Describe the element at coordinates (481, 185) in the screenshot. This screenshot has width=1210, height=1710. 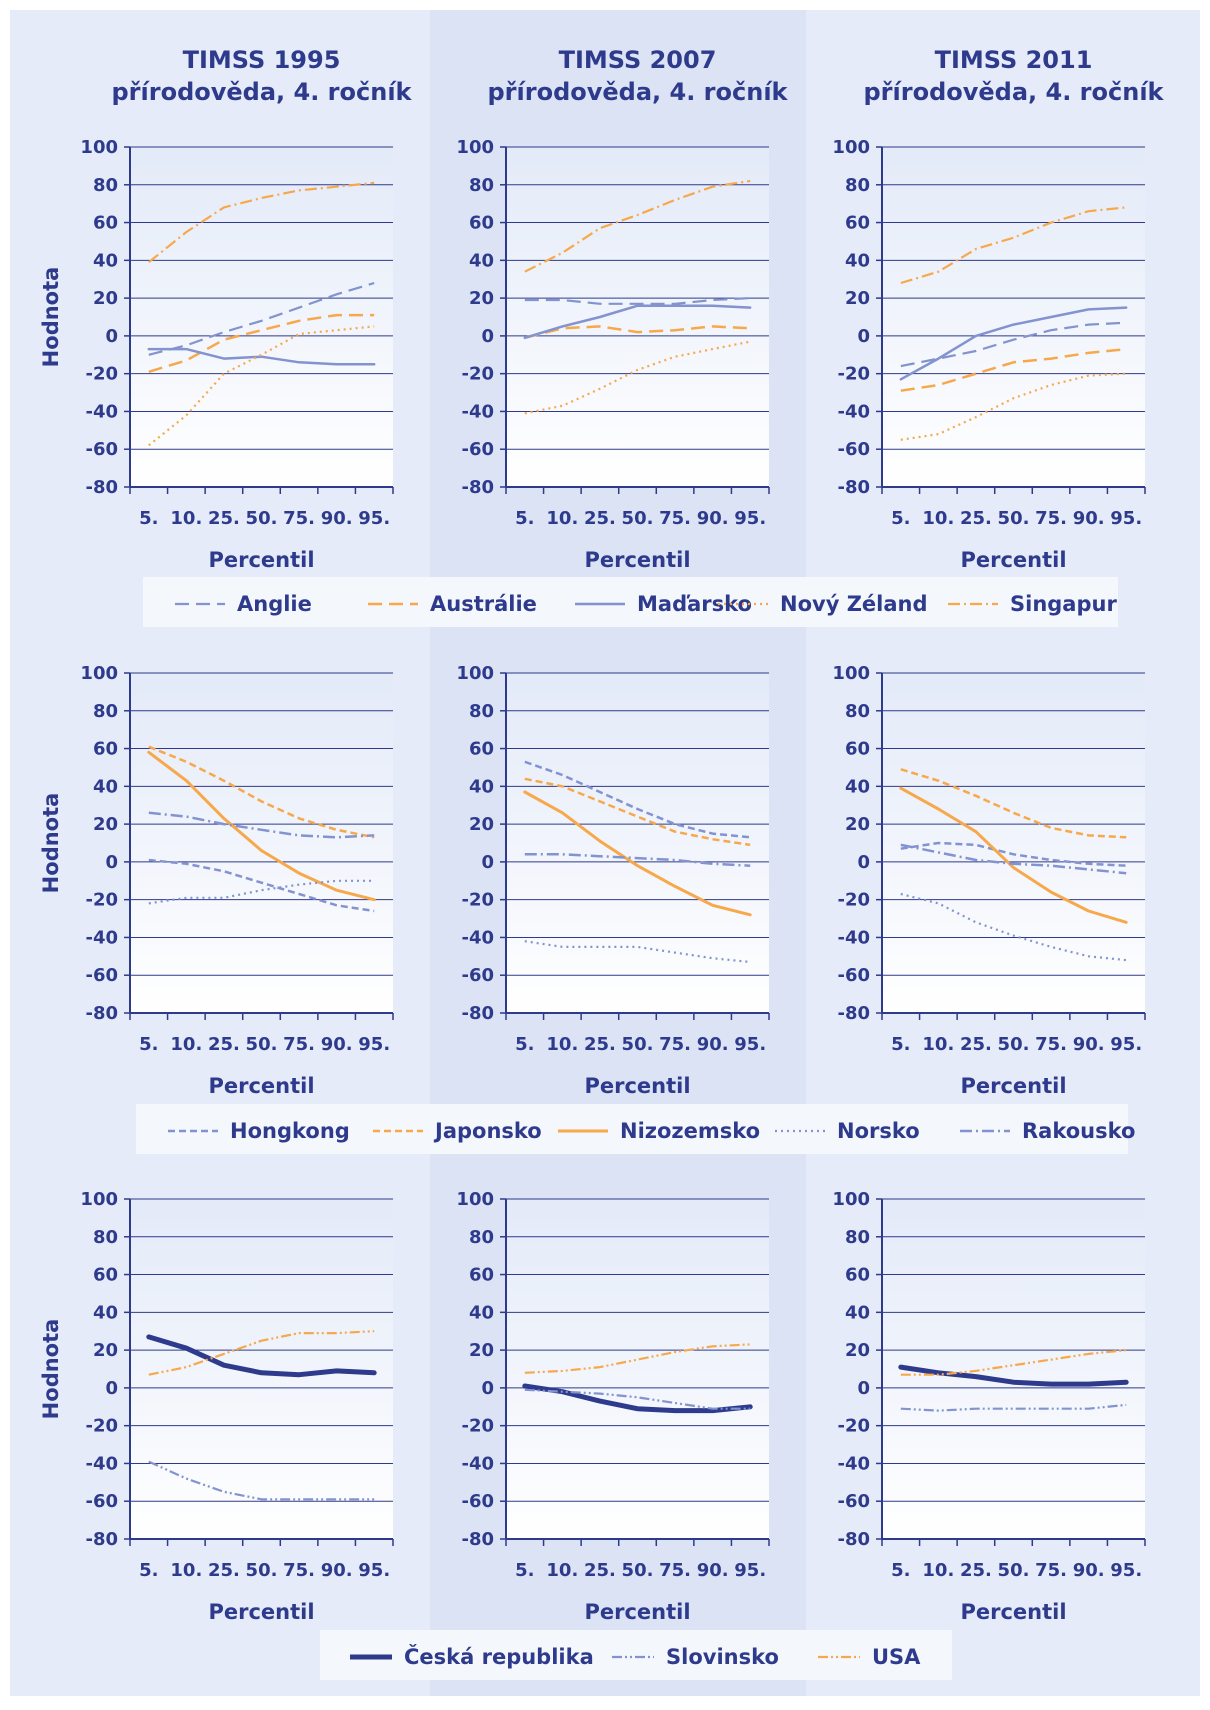
I see `y-tick-label: 80` at that location.